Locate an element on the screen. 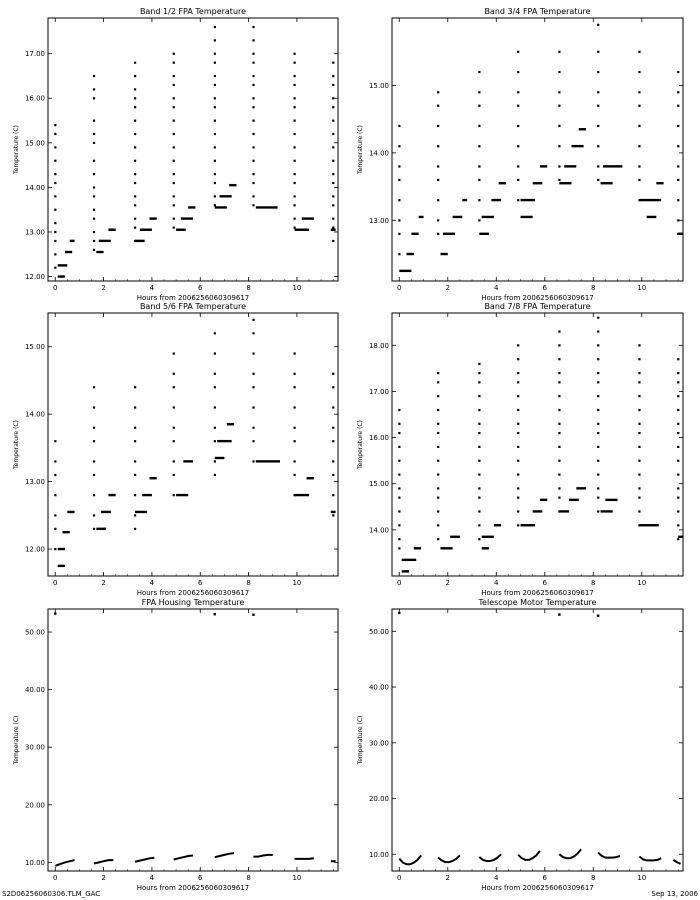 This screenshot has width=700, height=900. x-tick-label: 0 is located at coordinates (55, 288).